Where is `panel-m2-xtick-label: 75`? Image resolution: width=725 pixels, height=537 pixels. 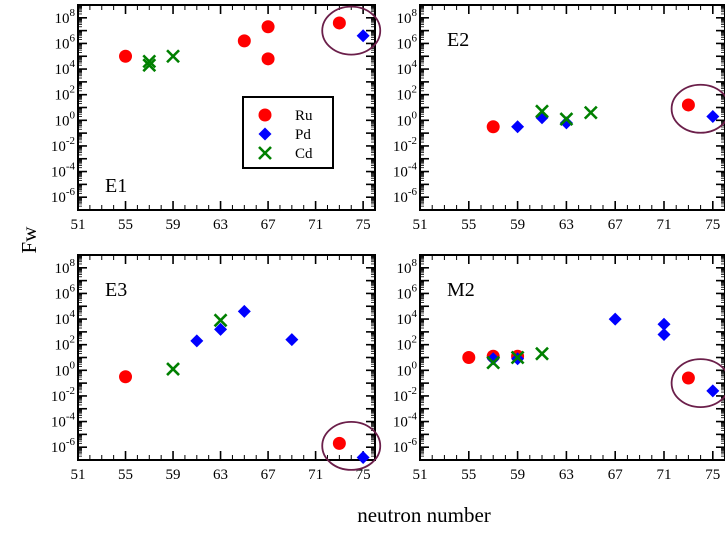
panel-m2-xtick-label: 75 is located at coordinates (712, 475).